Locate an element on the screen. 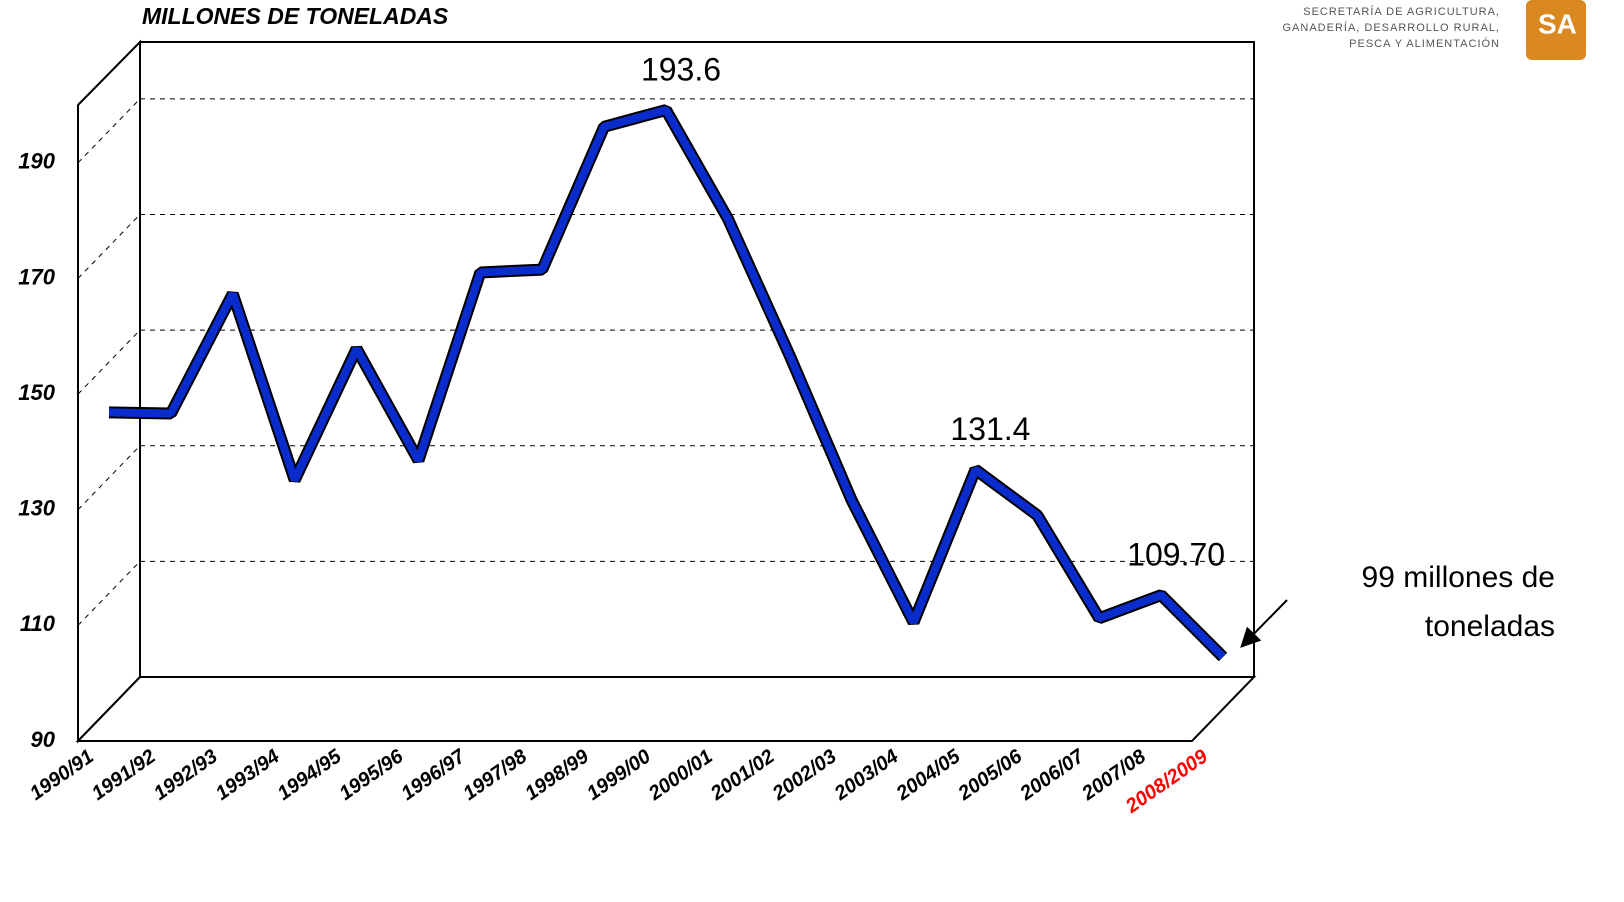  header-line: PESCA Y ALIMENTACIÓN is located at coordinates (1424, 43).